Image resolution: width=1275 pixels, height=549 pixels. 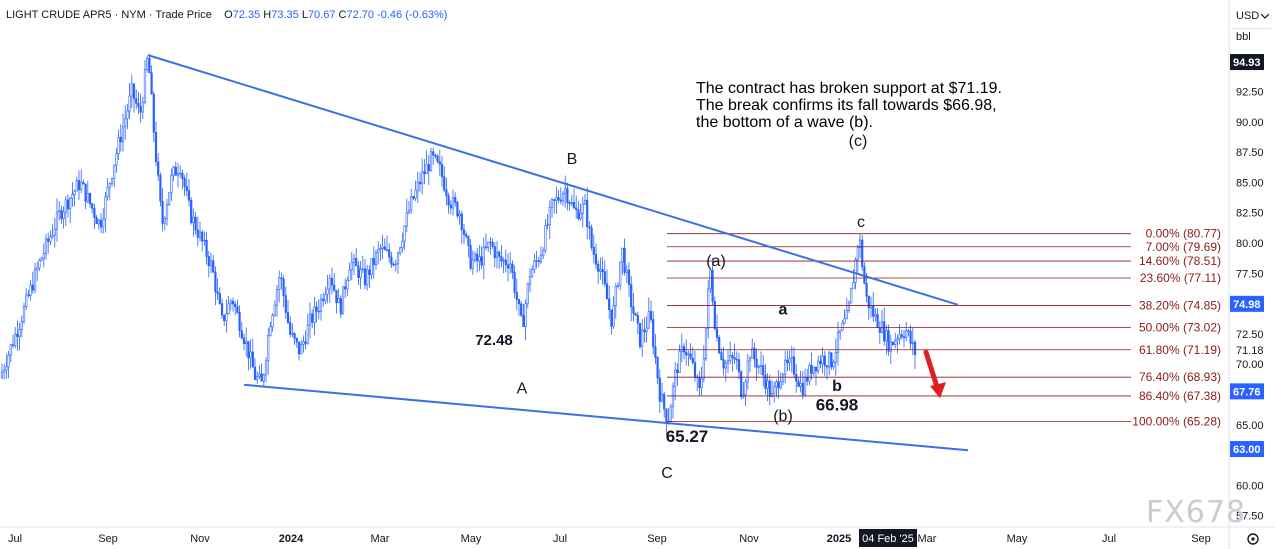 I want to click on unit-selector: bbl, so click(x=1251, y=36).